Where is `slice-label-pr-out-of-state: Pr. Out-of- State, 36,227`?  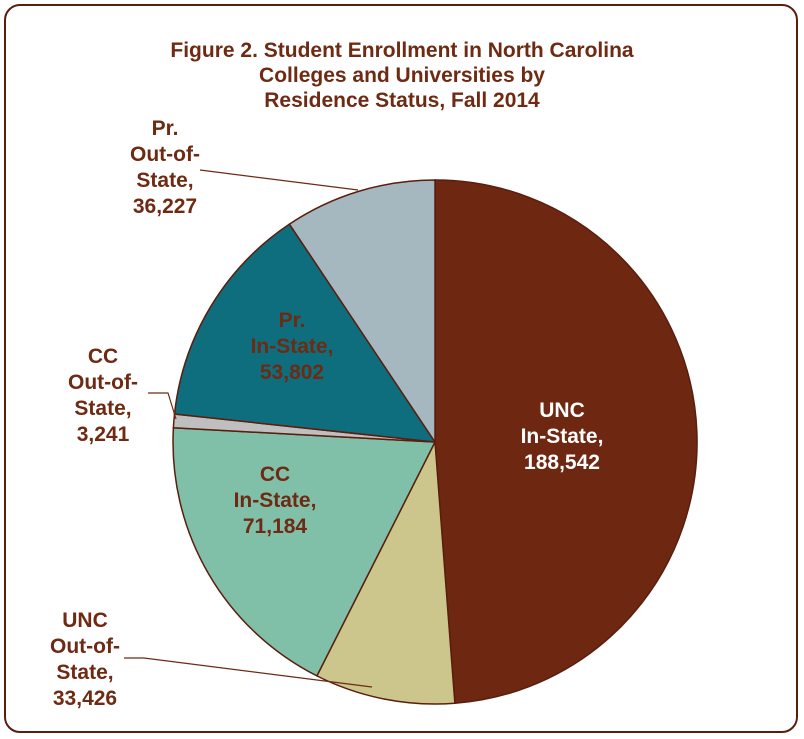 slice-label-pr-out-of-state: Pr. Out-of- State, 36,227 is located at coordinates (165, 167).